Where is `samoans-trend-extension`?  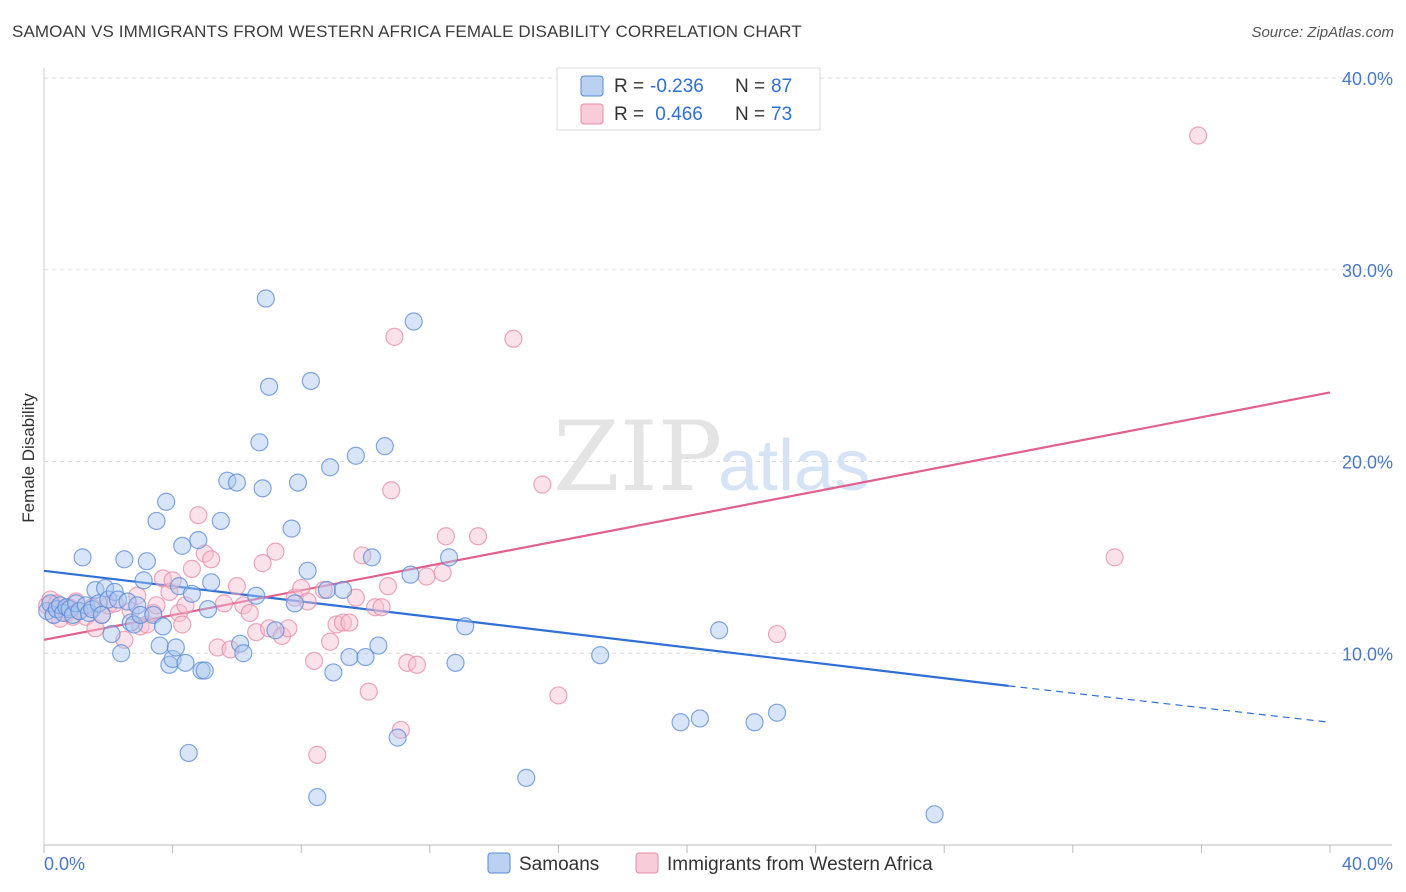
samoans-trend-extension is located at coordinates (1169, 704).